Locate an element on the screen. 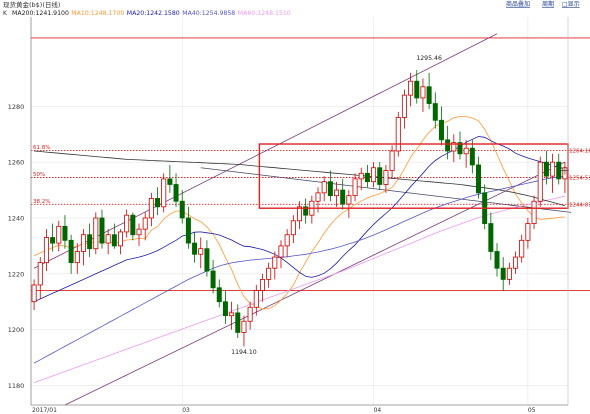 The image size is (590, 414). y-tick-label-5: 1280 is located at coordinates (16, 107).